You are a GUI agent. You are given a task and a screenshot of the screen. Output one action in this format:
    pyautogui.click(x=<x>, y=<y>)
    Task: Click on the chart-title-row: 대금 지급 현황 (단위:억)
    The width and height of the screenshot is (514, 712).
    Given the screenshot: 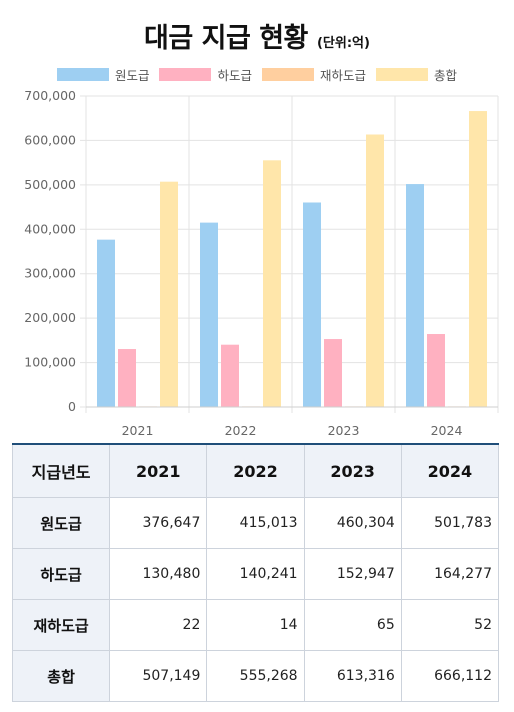 What is the action you would take?
    pyautogui.click(x=257, y=35)
    